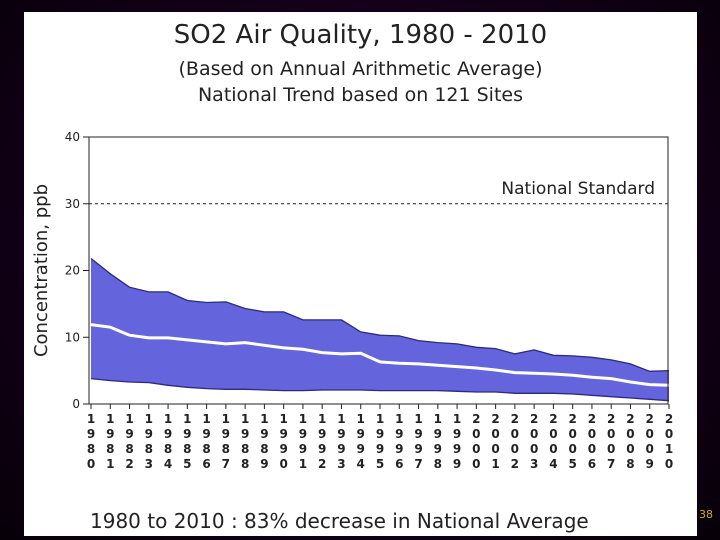 This screenshot has width=720, height=540. What do you see at coordinates (360, 95) in the screenshot?
I see `chart-subtitle-line-2: National Trend based on 121 Sites` at bounding box center [360, 95].